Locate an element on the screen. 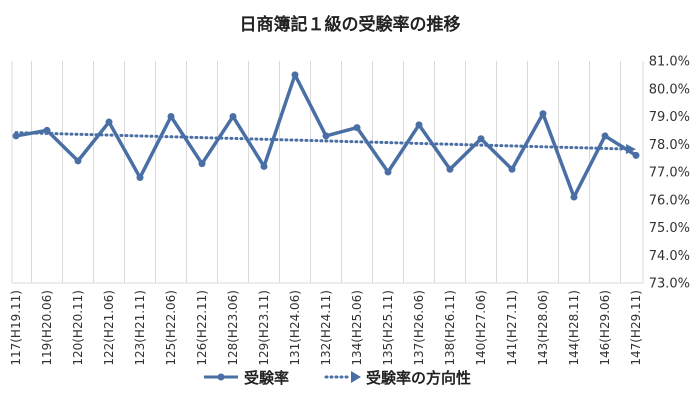 The width and height of the screenshot is (700, 400). x-tick-label: 131(H24.06) is located at coordinates (295, 328).